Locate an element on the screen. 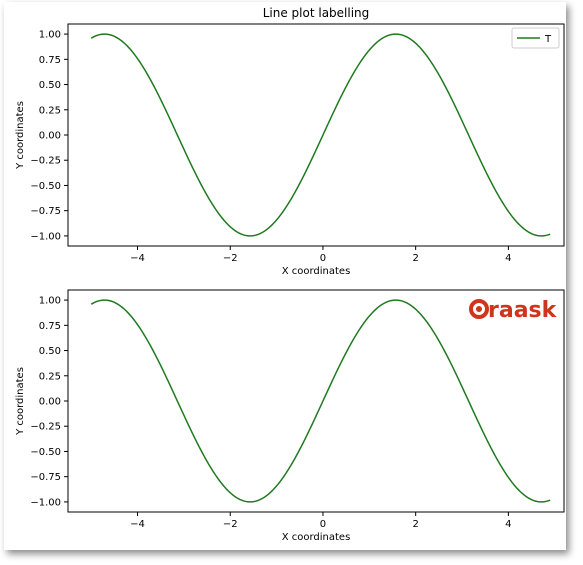 The height and width of the screenshot is (565, 583). legend-entry: T is located at coordinates (548, 39).